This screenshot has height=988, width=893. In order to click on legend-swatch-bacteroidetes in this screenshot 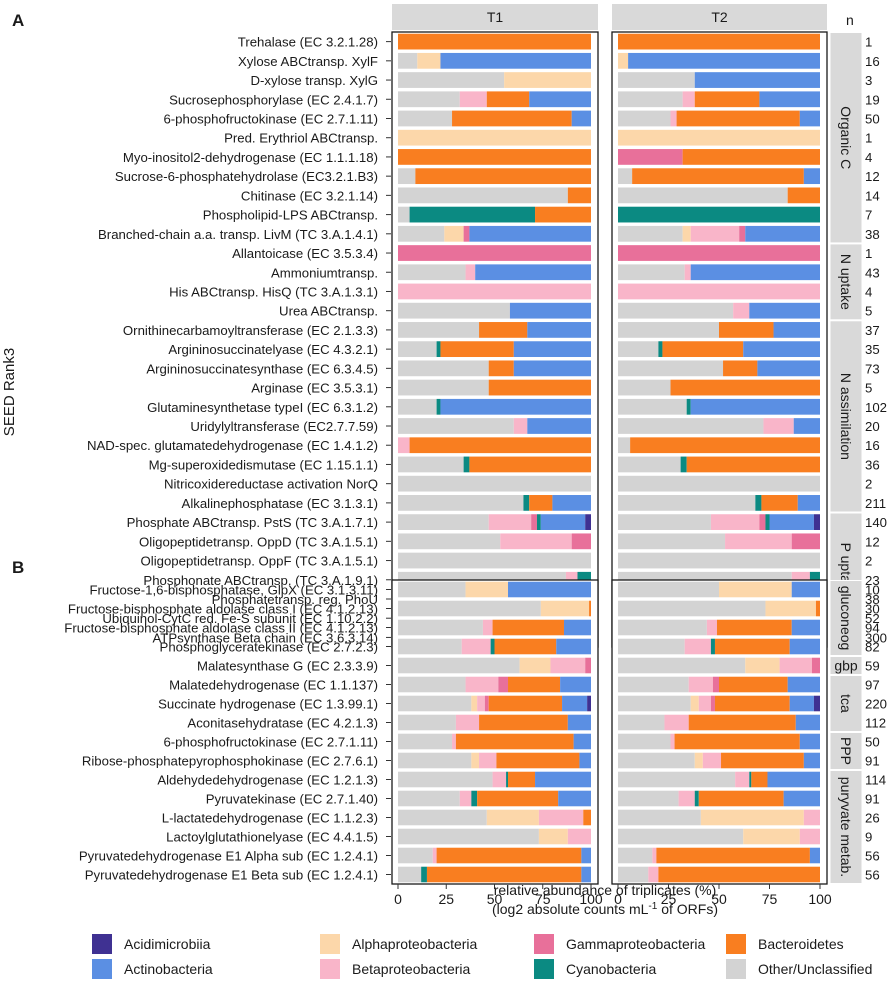, I will do `click(736, 944)`.